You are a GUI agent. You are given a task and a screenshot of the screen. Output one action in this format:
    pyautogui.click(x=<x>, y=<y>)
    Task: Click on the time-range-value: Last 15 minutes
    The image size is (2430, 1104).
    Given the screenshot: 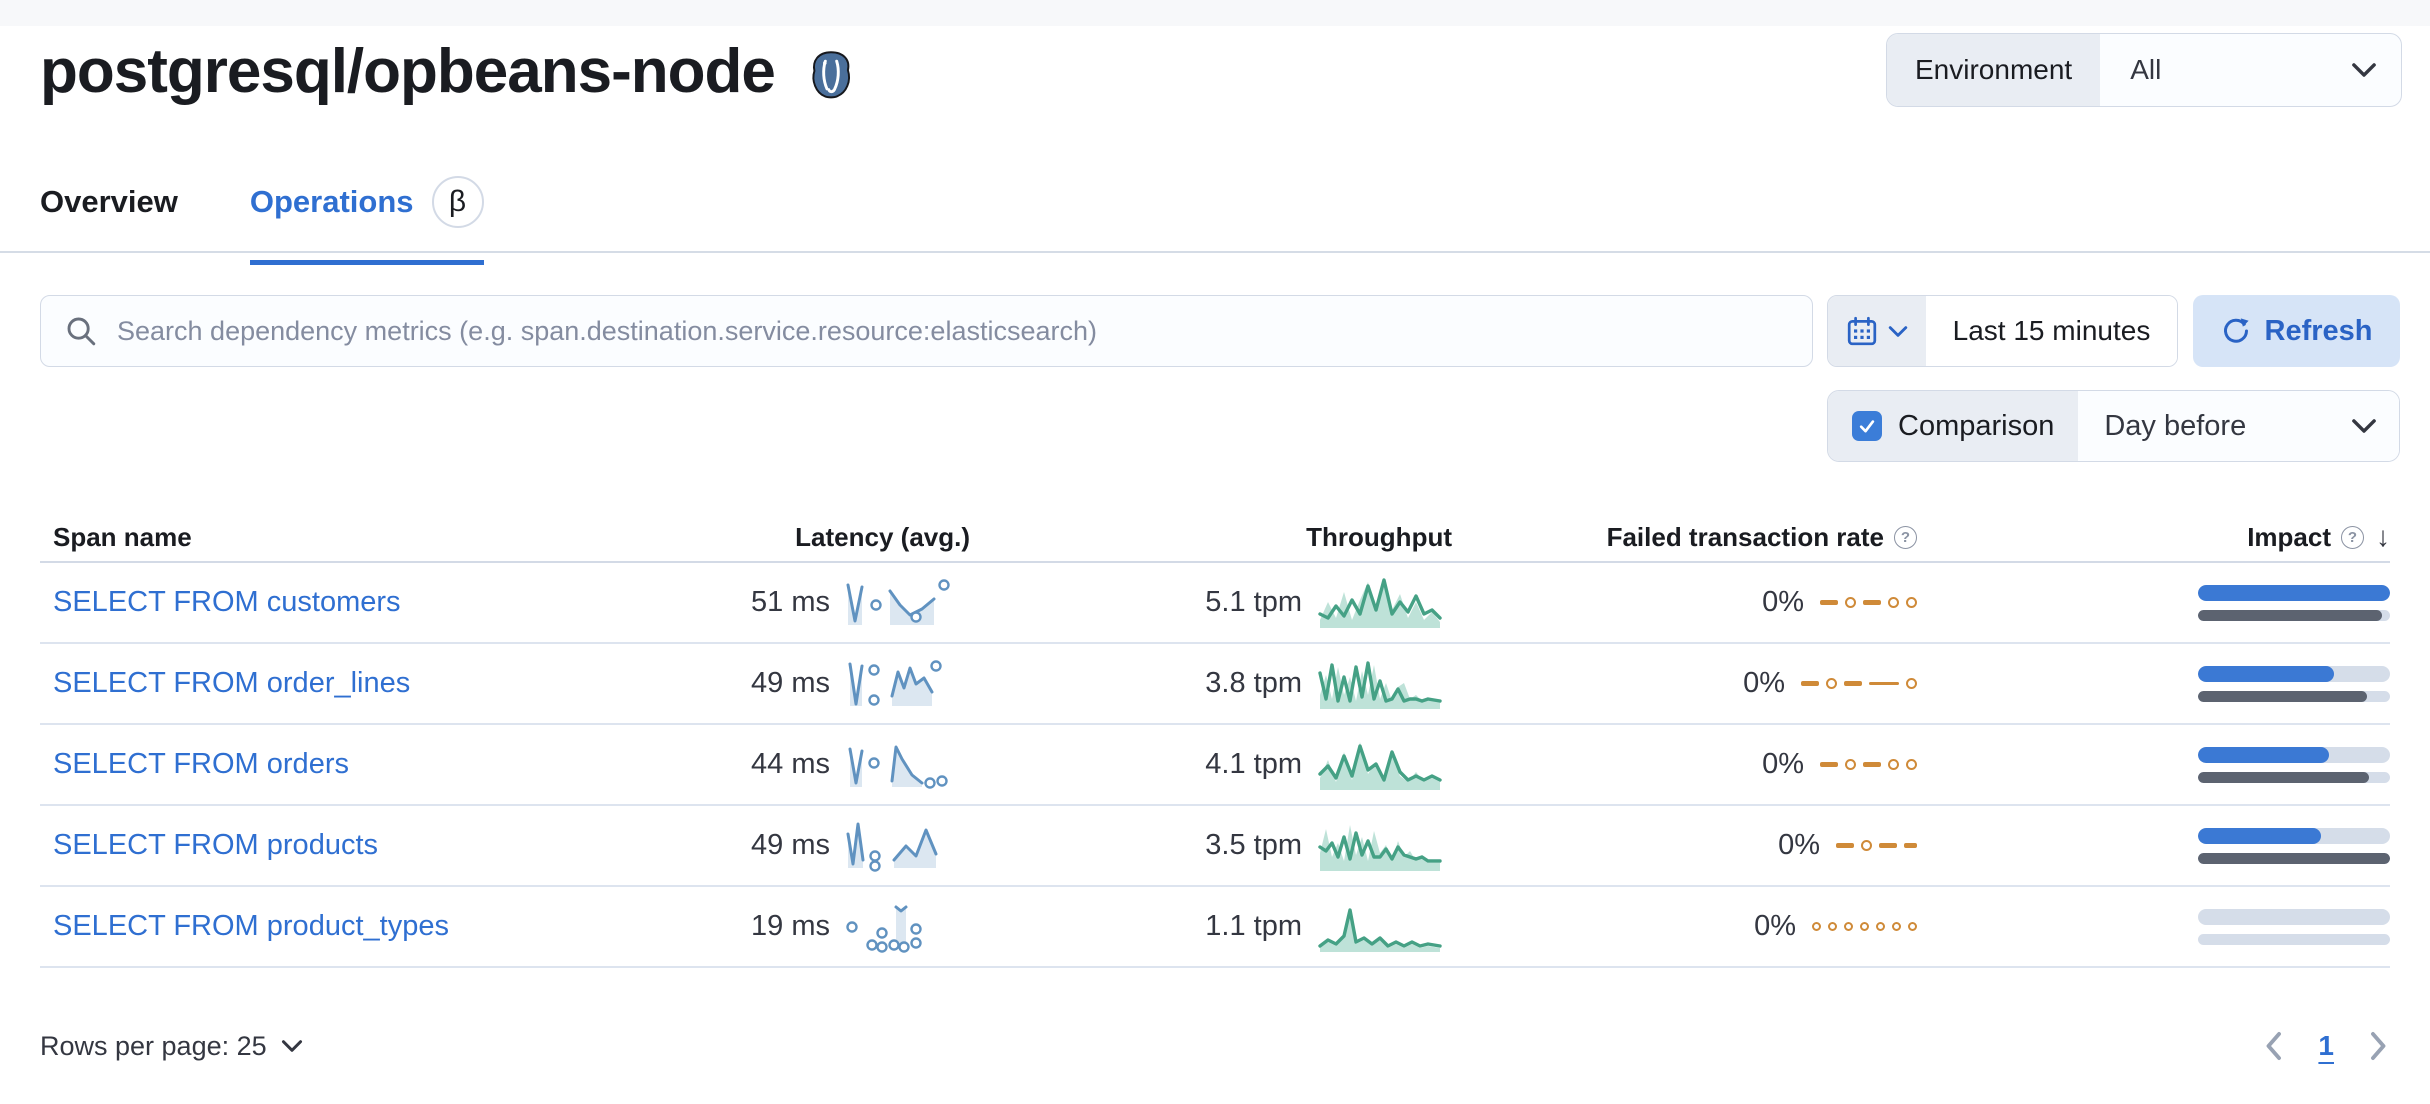 What is the action you would take?
    pyautogui.click(x=2051, y=331)
    